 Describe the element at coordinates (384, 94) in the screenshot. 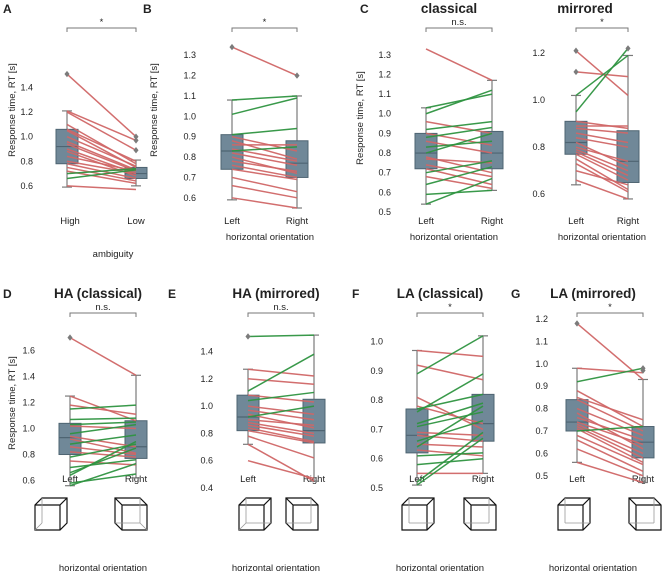

I see `y-tick-label: 1.1` at that location.